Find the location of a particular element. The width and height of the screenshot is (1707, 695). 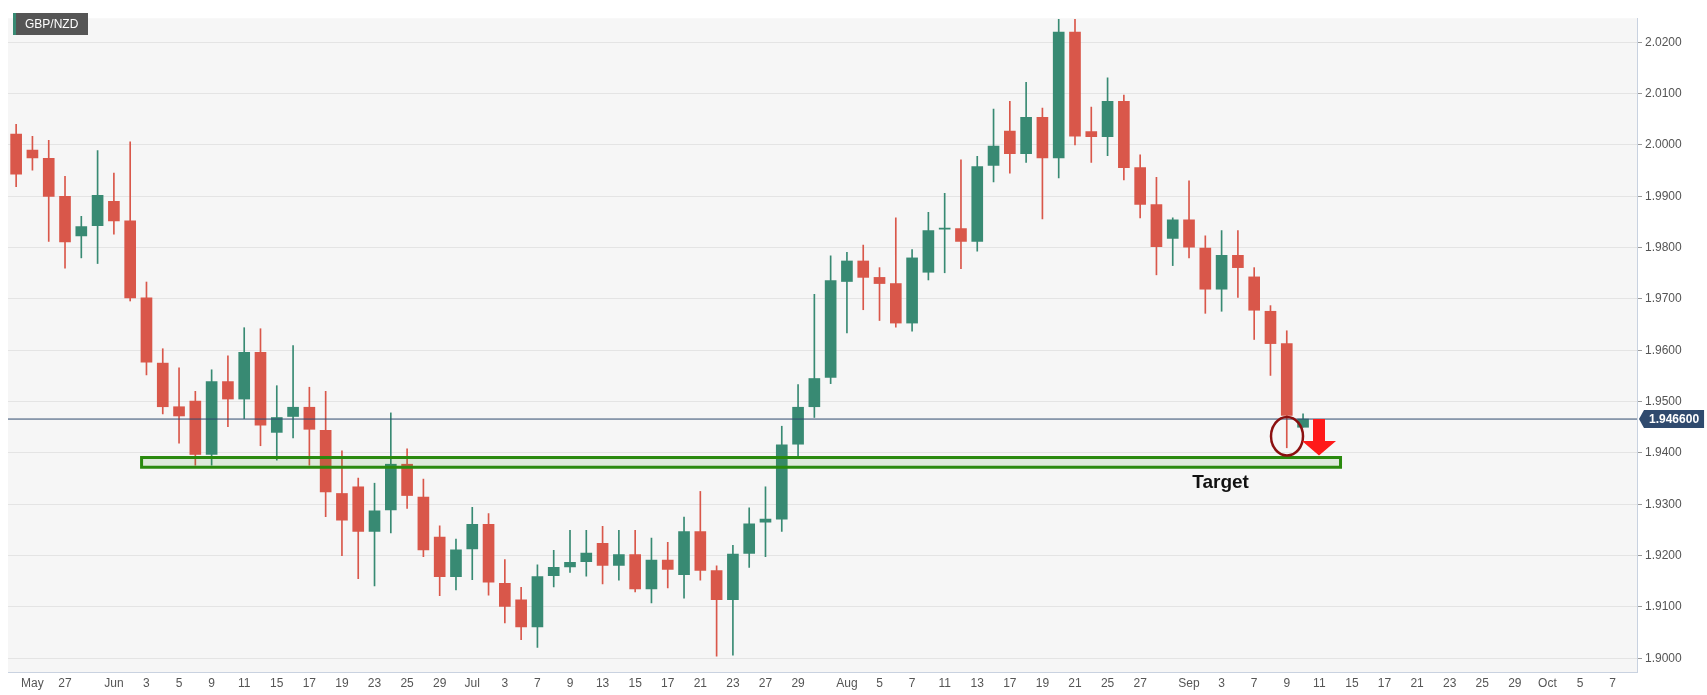

y-tick-label: 2.0000 is located at coordinates (1664, 144).